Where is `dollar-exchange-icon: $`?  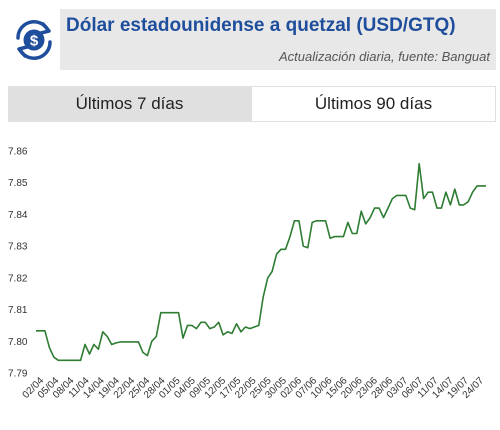
dollar-exchange-icon: $ is located at coordinates (34, 40).